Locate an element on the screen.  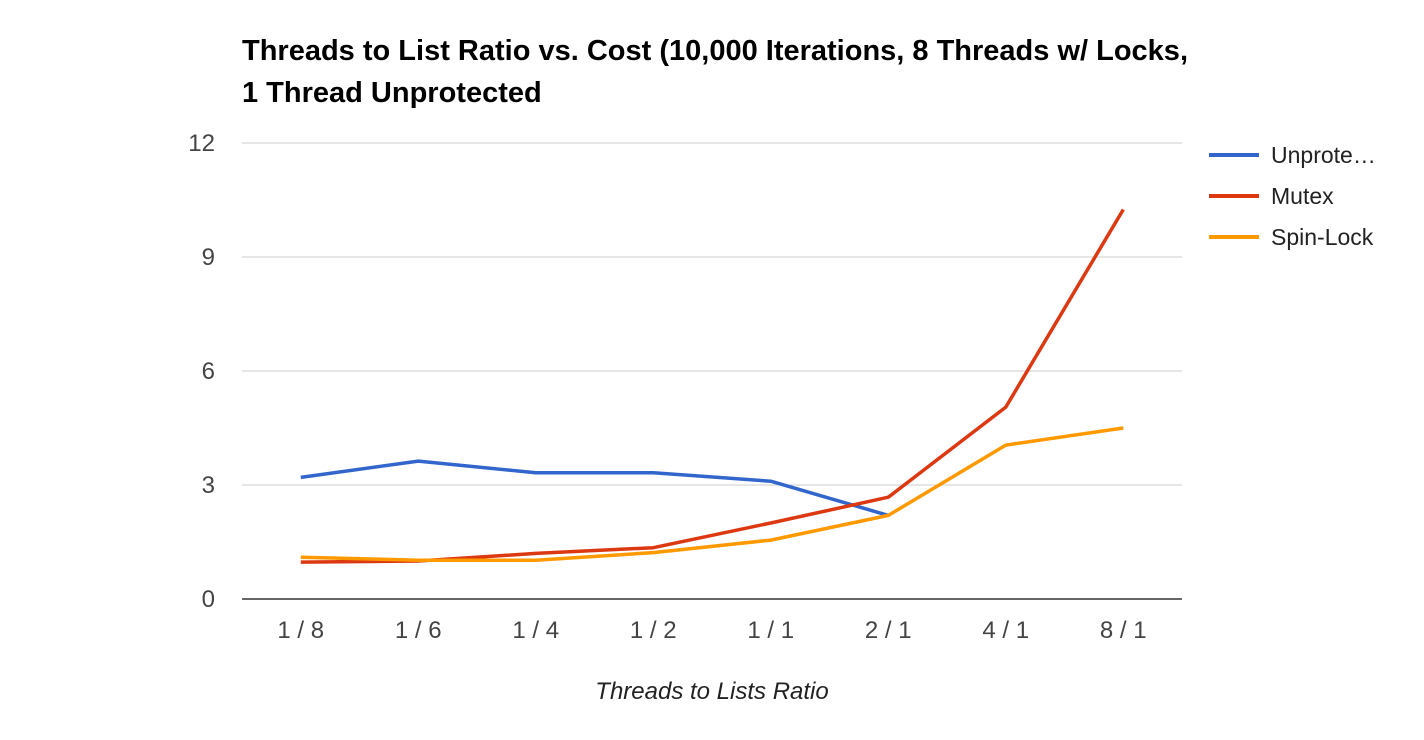
x-tick-label: 1 / 2 is located at coordinates (653, 630).